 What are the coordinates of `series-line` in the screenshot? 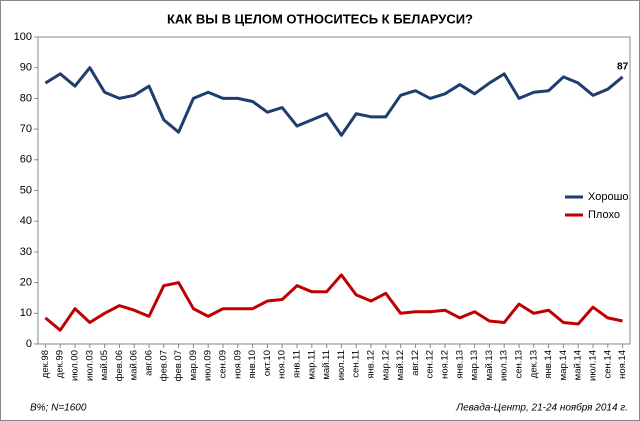 It's located at (333, 302).